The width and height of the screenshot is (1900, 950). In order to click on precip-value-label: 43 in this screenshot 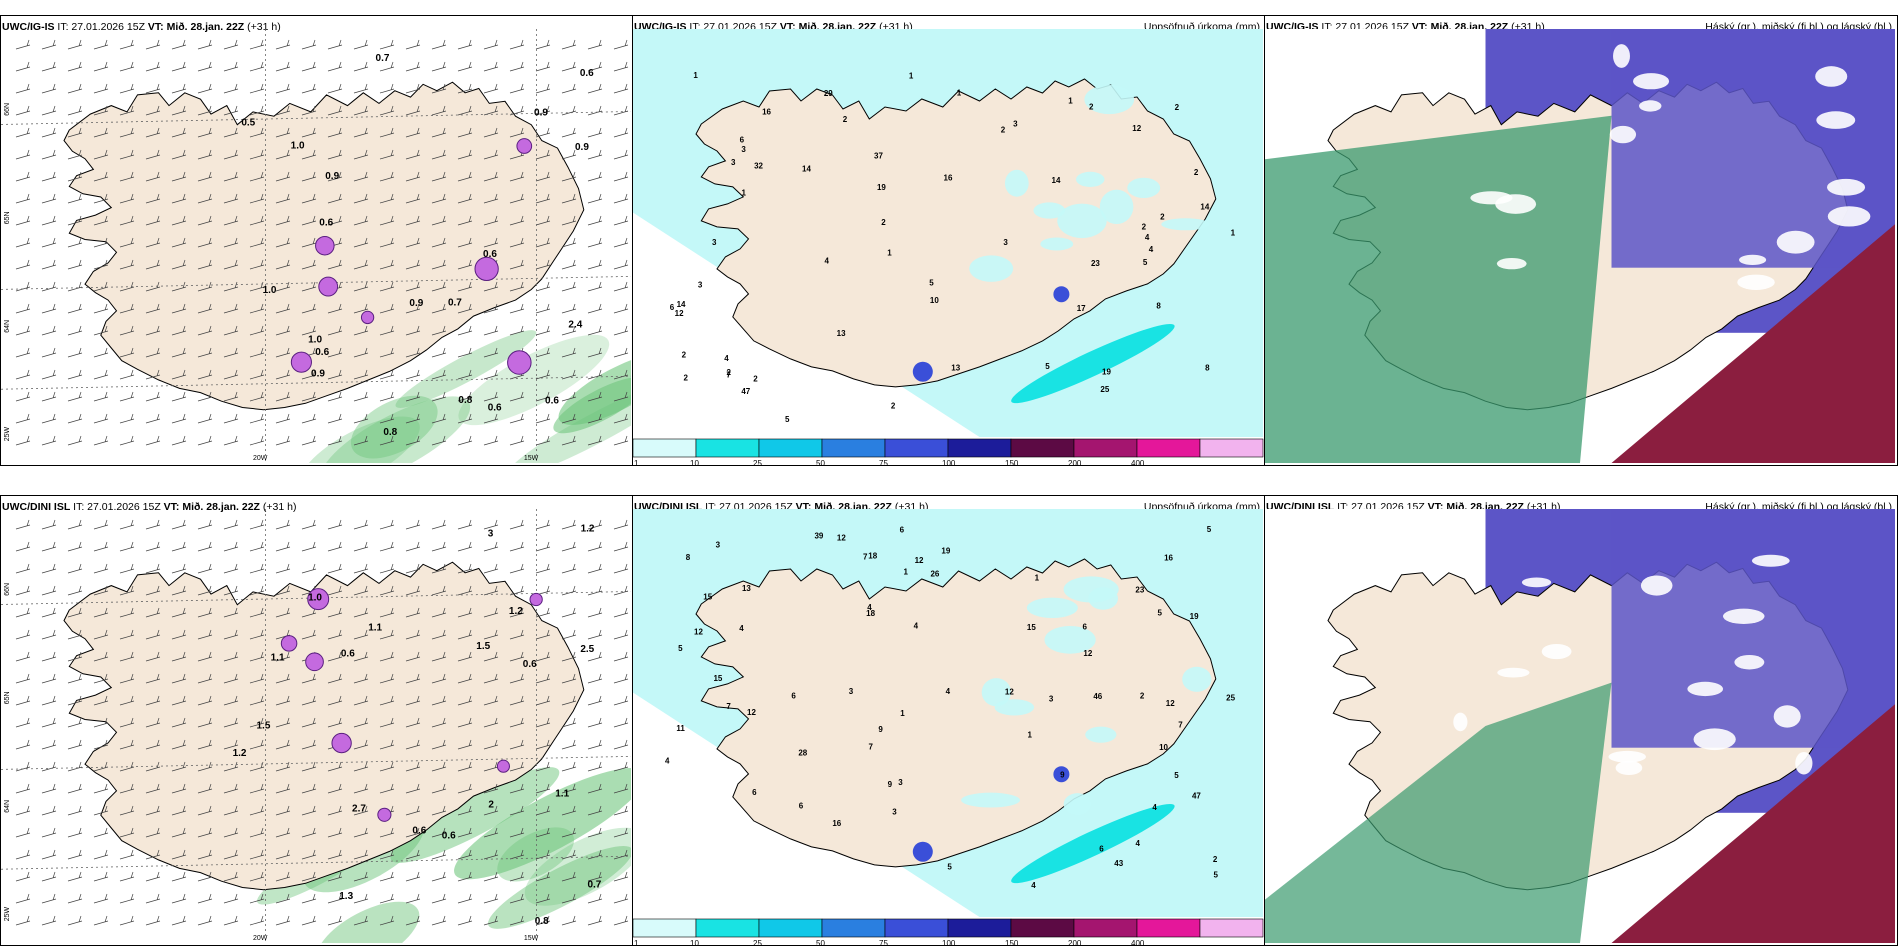, I will do `click(1118, 863)`.